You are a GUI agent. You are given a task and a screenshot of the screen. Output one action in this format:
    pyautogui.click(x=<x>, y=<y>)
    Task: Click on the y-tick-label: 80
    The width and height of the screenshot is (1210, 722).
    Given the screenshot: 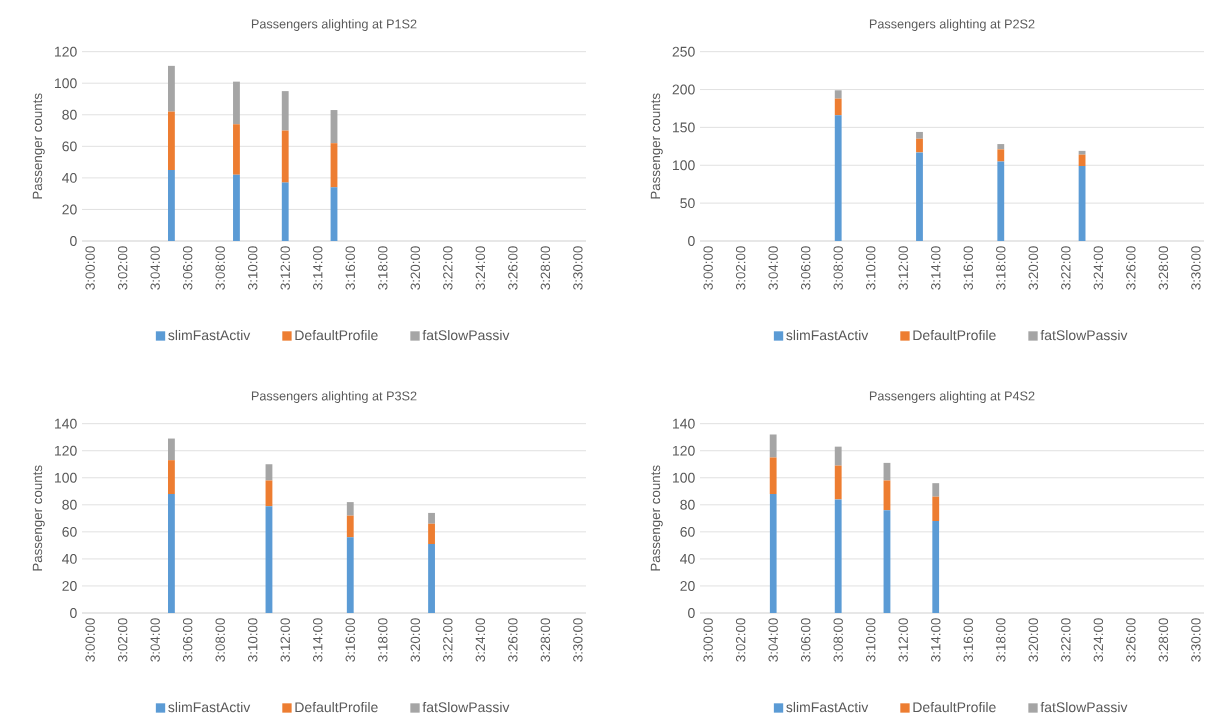 What is the action you would take?
    pyautogui.click(x=687, y=504)
    